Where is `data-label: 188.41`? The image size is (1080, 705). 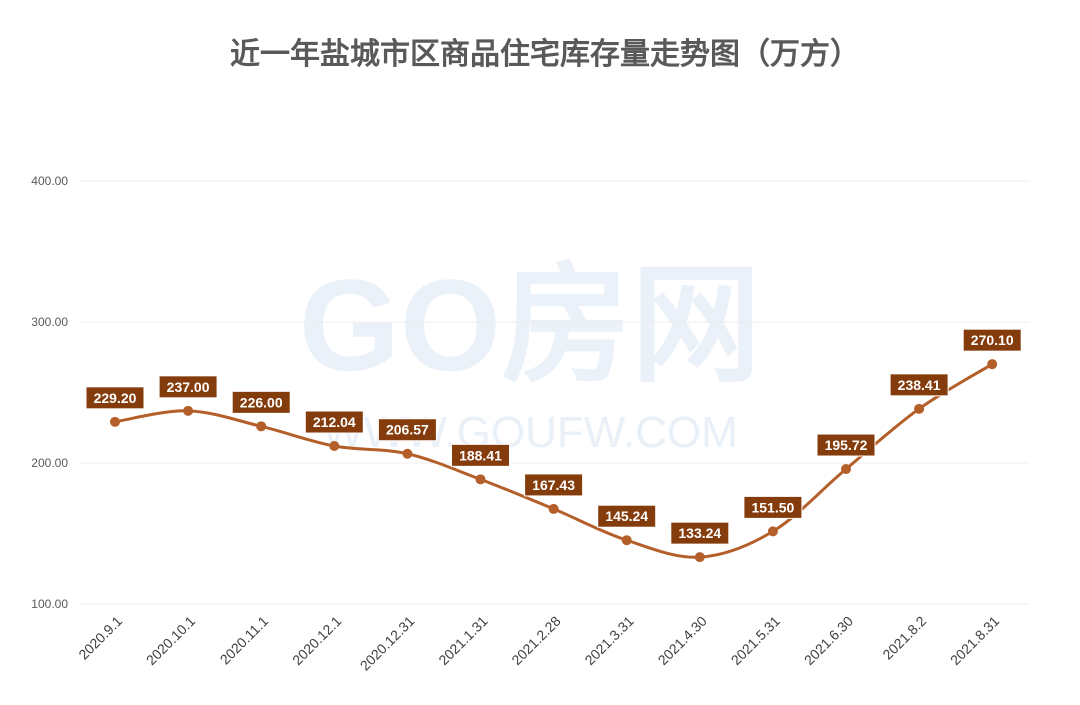
data-label: 188.41 is located at coordinates (480, 455).